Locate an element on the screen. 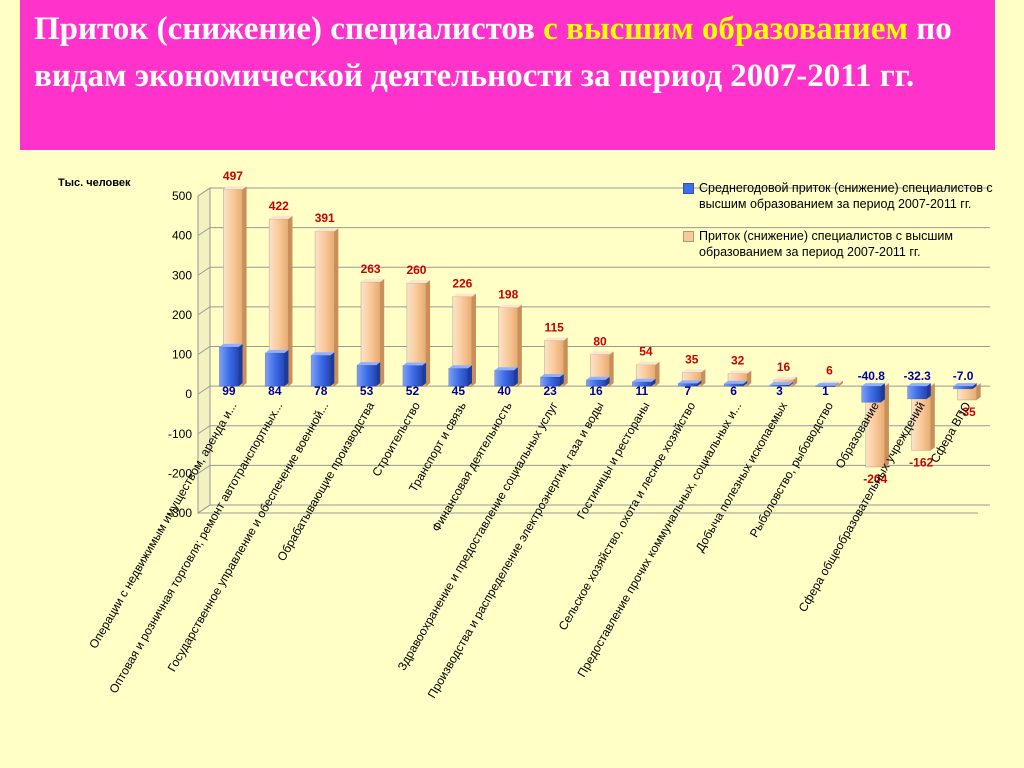 This screenshot has width=1024, height=768. category-label: Добыча полезных ископаемых is located at coordinates (741, 477).